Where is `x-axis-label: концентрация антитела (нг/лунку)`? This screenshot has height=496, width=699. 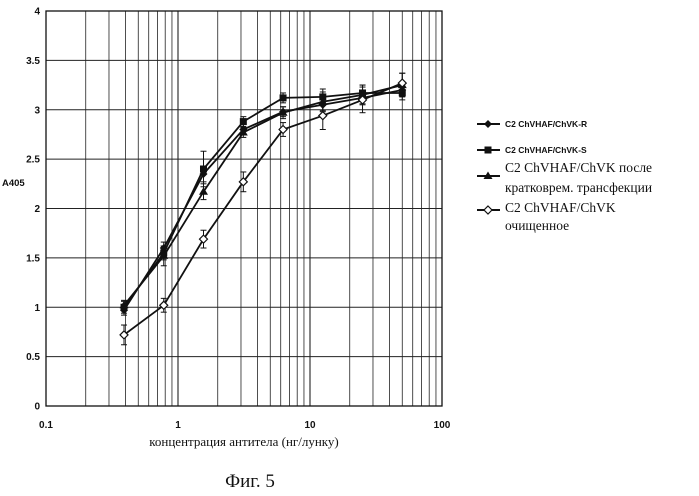 x-axis-label: концентрация антитела (нг/лунку) is located at coordinates (244, 441).